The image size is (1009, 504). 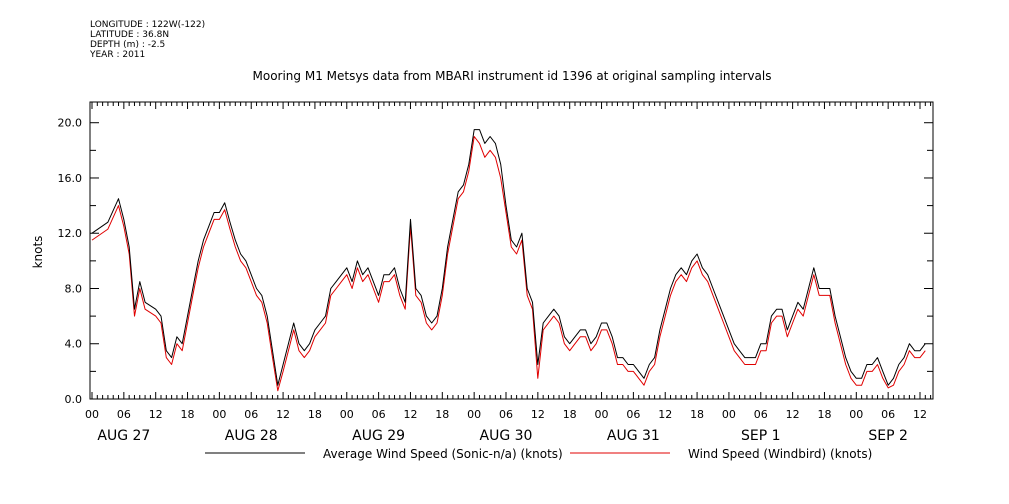 I want to click on x-day-label: AUG 29, so click(x=378, y=436).